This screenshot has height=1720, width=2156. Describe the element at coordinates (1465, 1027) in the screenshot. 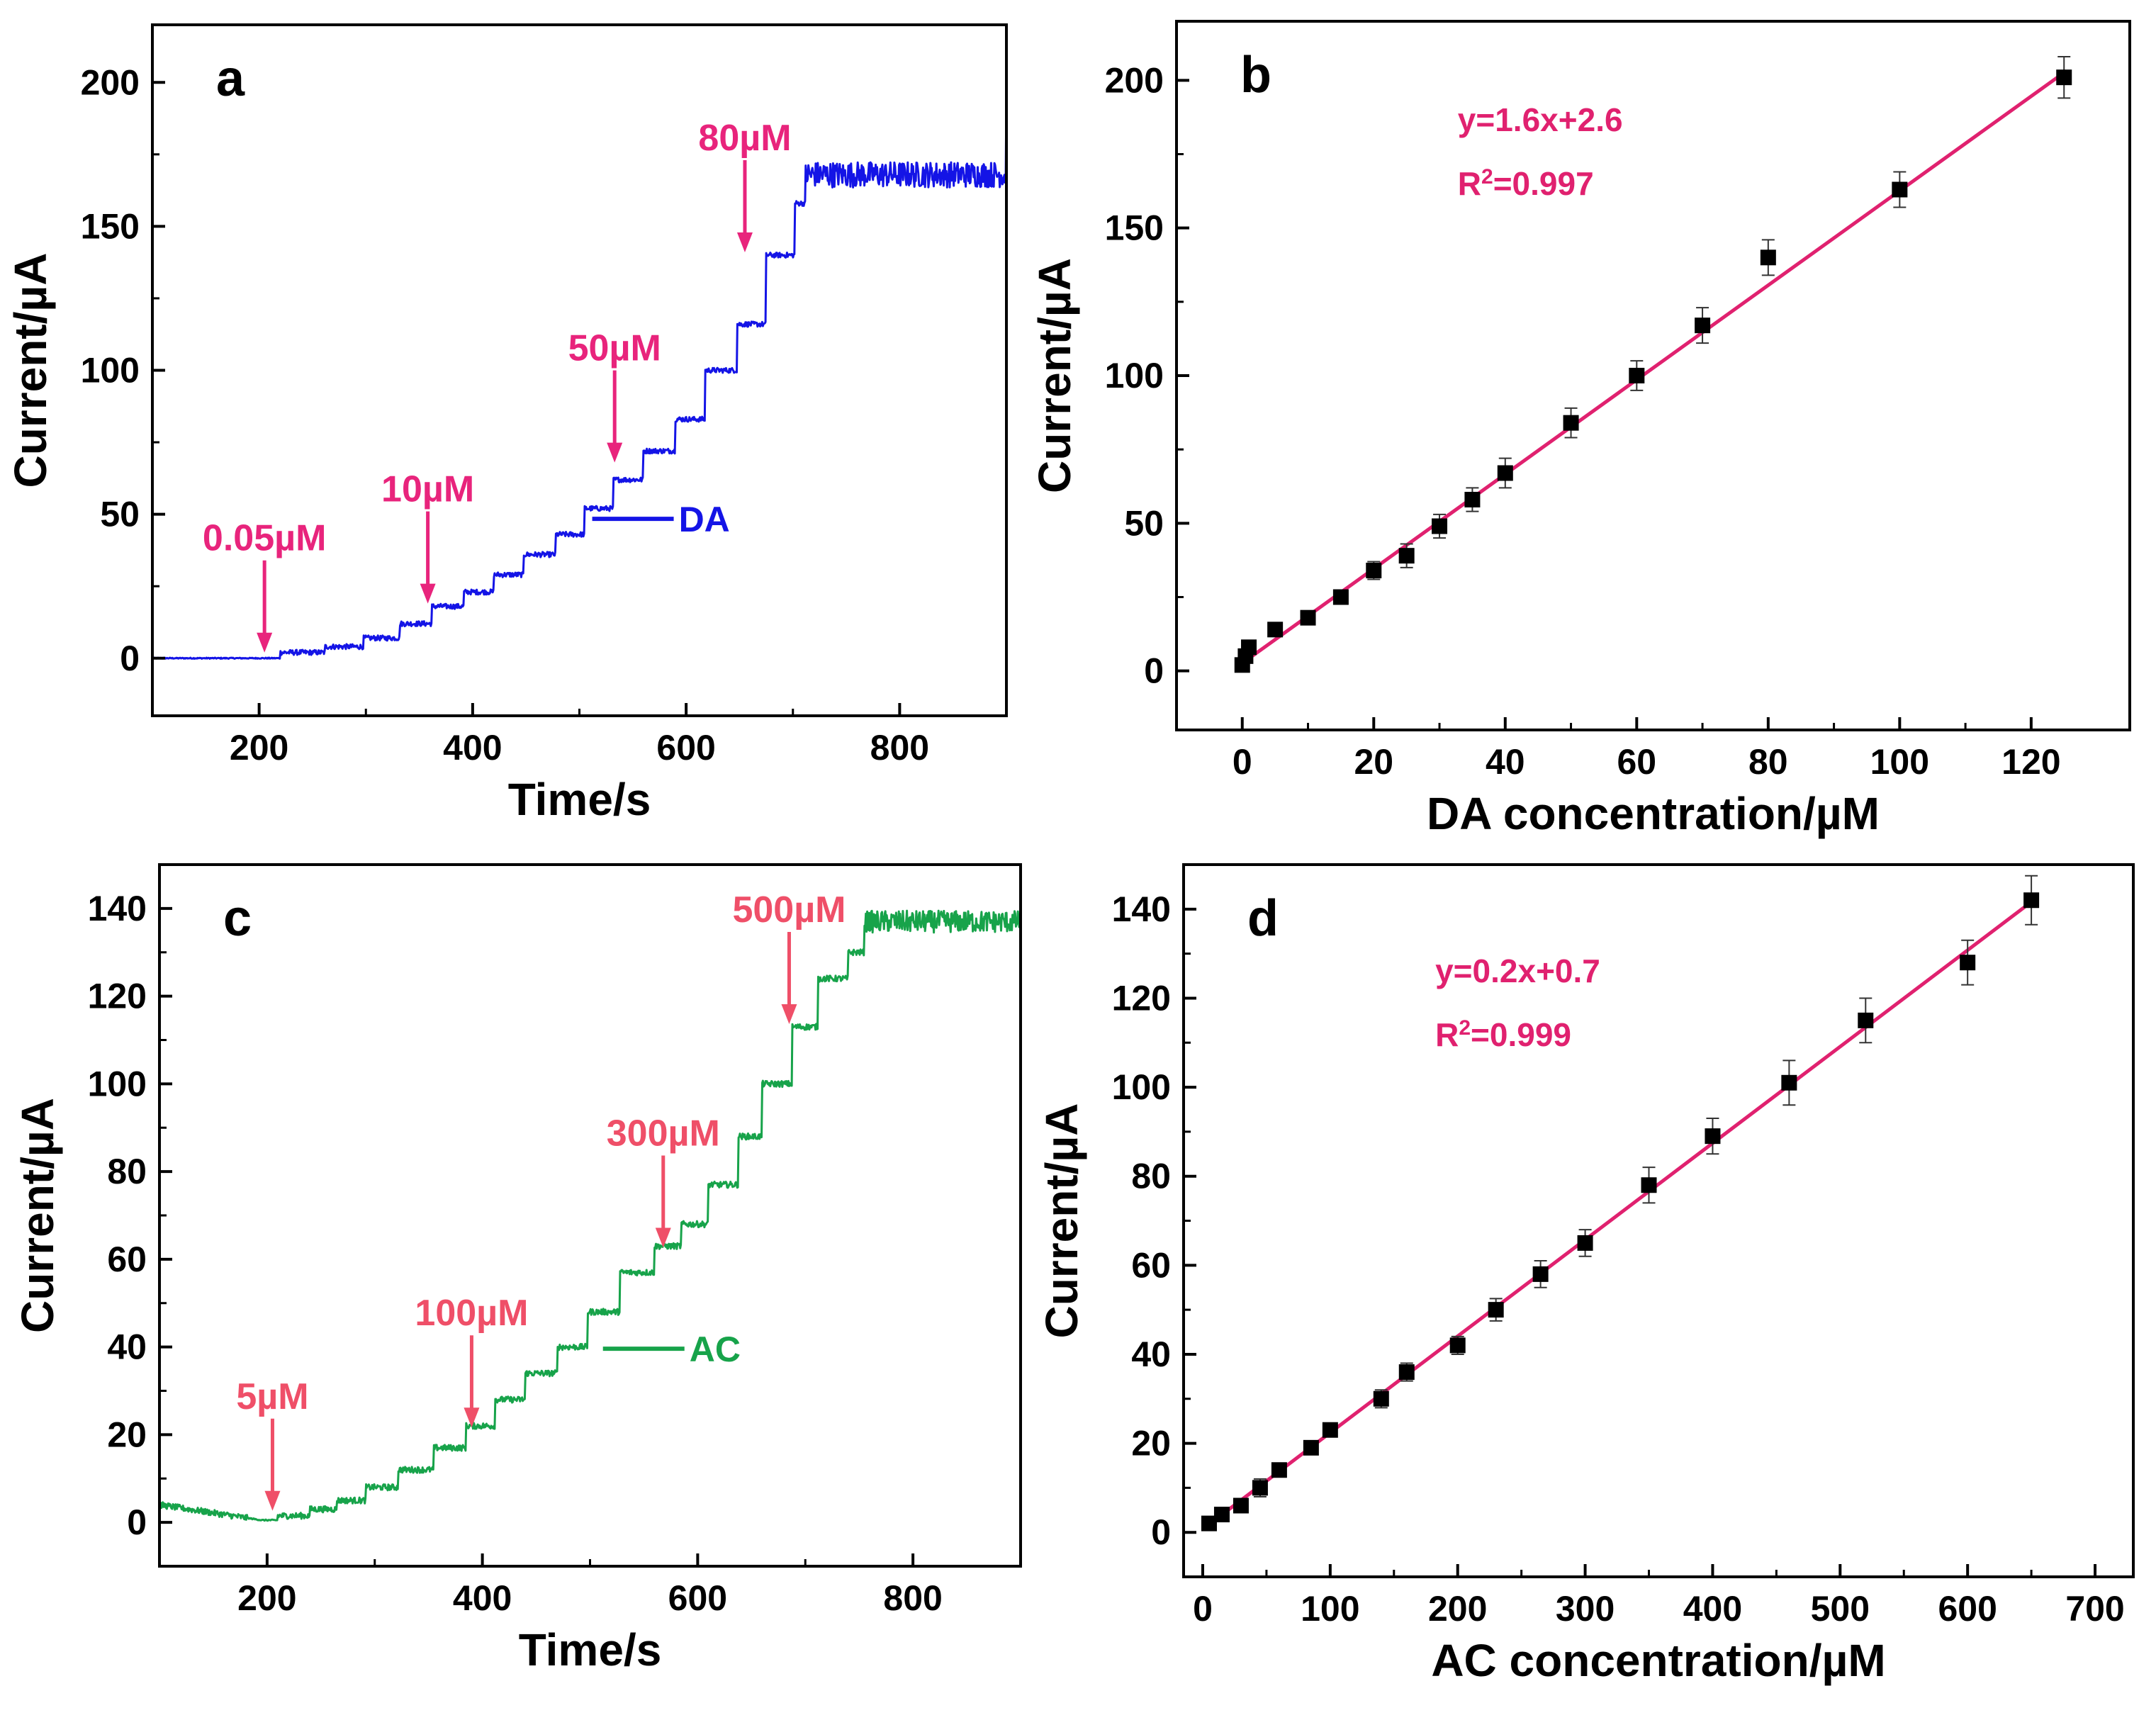

I see `panel-d-r2-superscript: 2` at that location.